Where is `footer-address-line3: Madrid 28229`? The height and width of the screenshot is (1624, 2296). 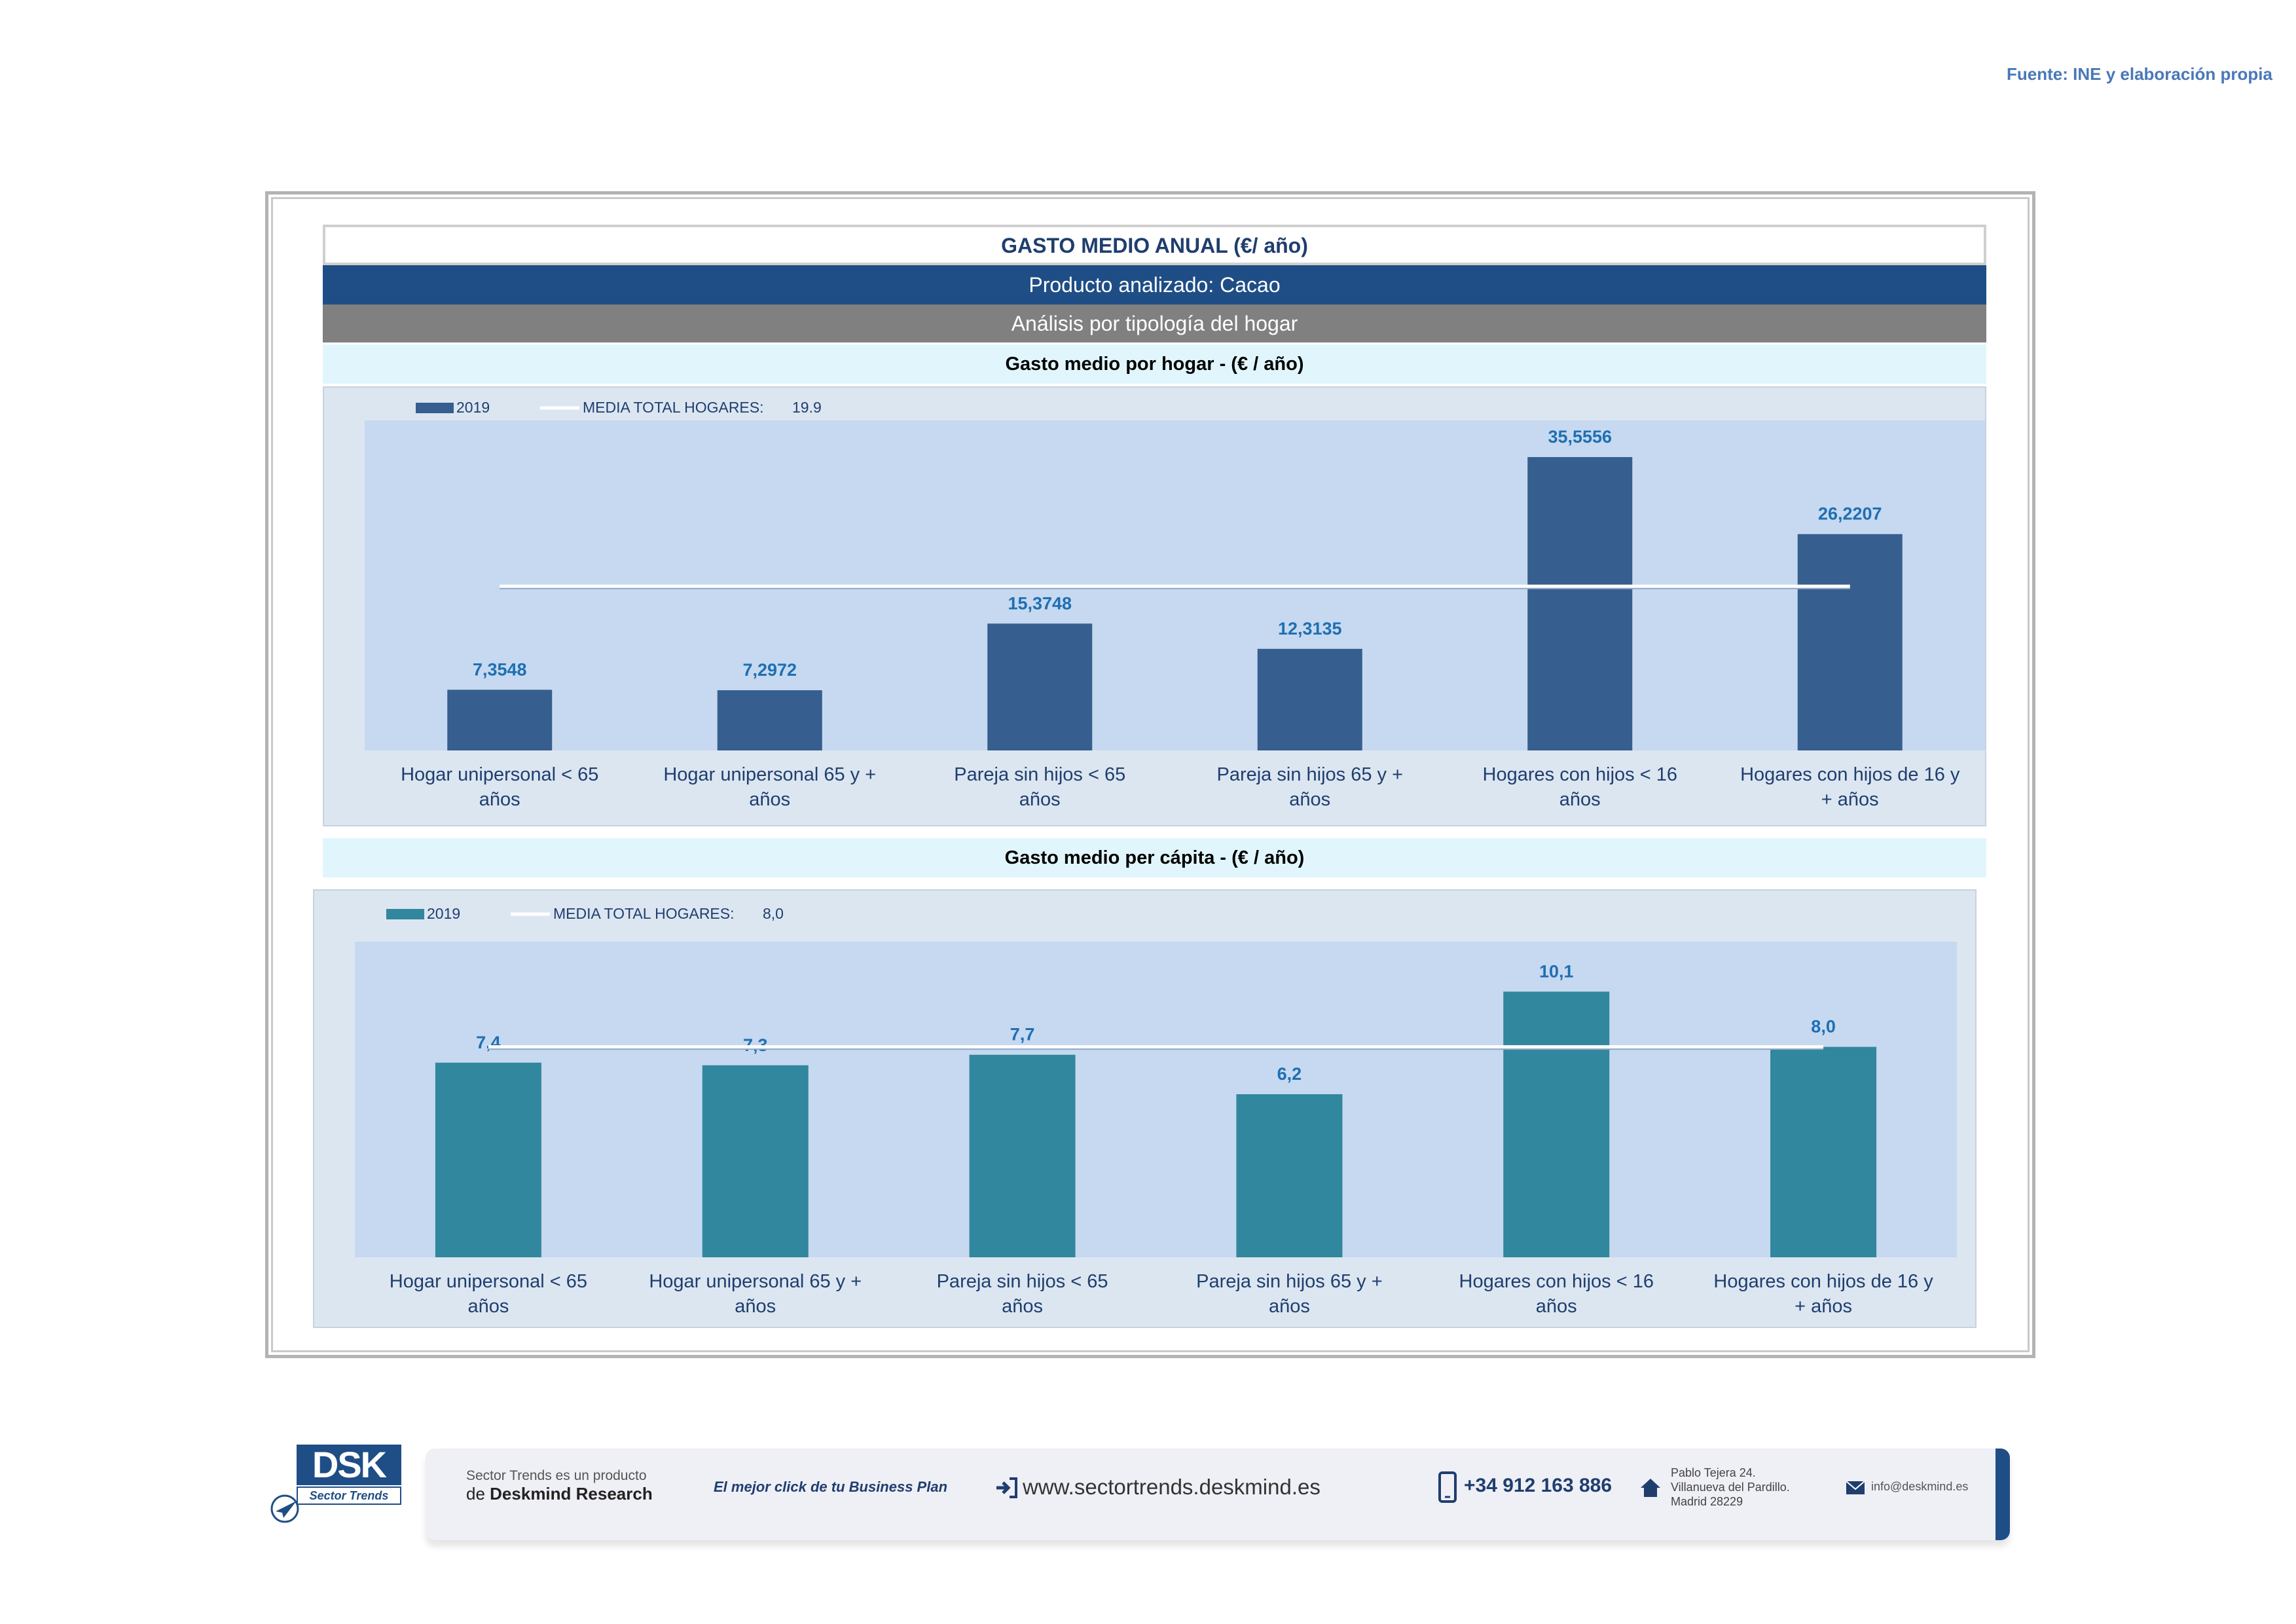 footer-address-line3: Madrid 28229 is located at coordinates (1707, 1501).